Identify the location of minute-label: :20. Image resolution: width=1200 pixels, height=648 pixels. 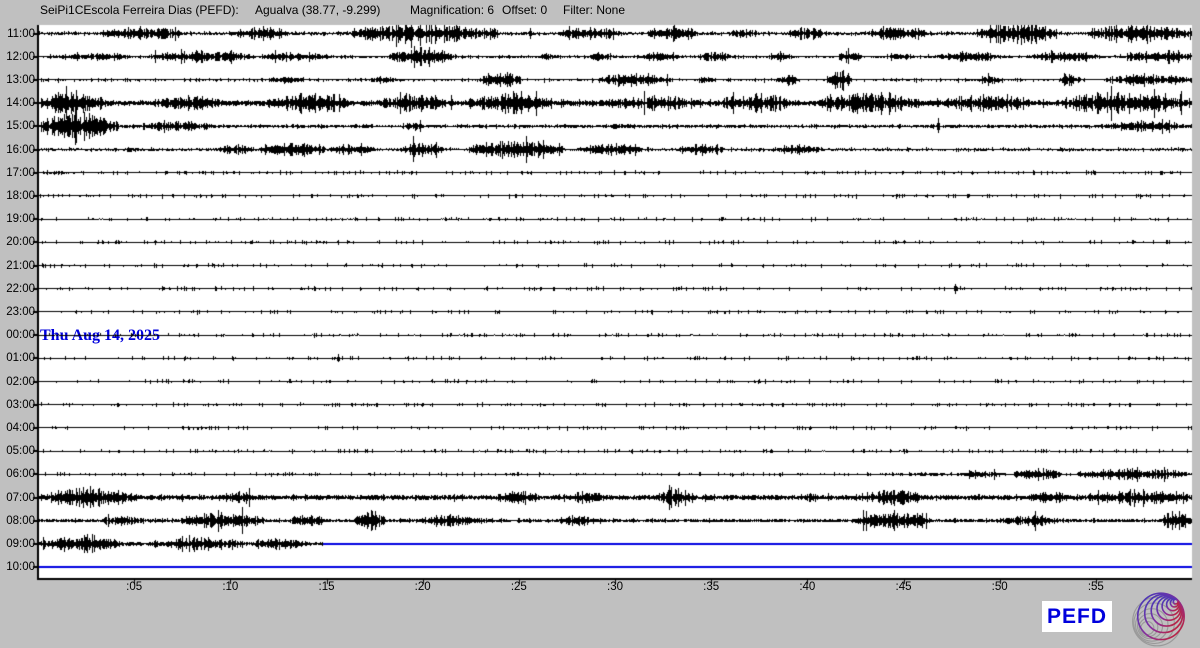
(422, 587).